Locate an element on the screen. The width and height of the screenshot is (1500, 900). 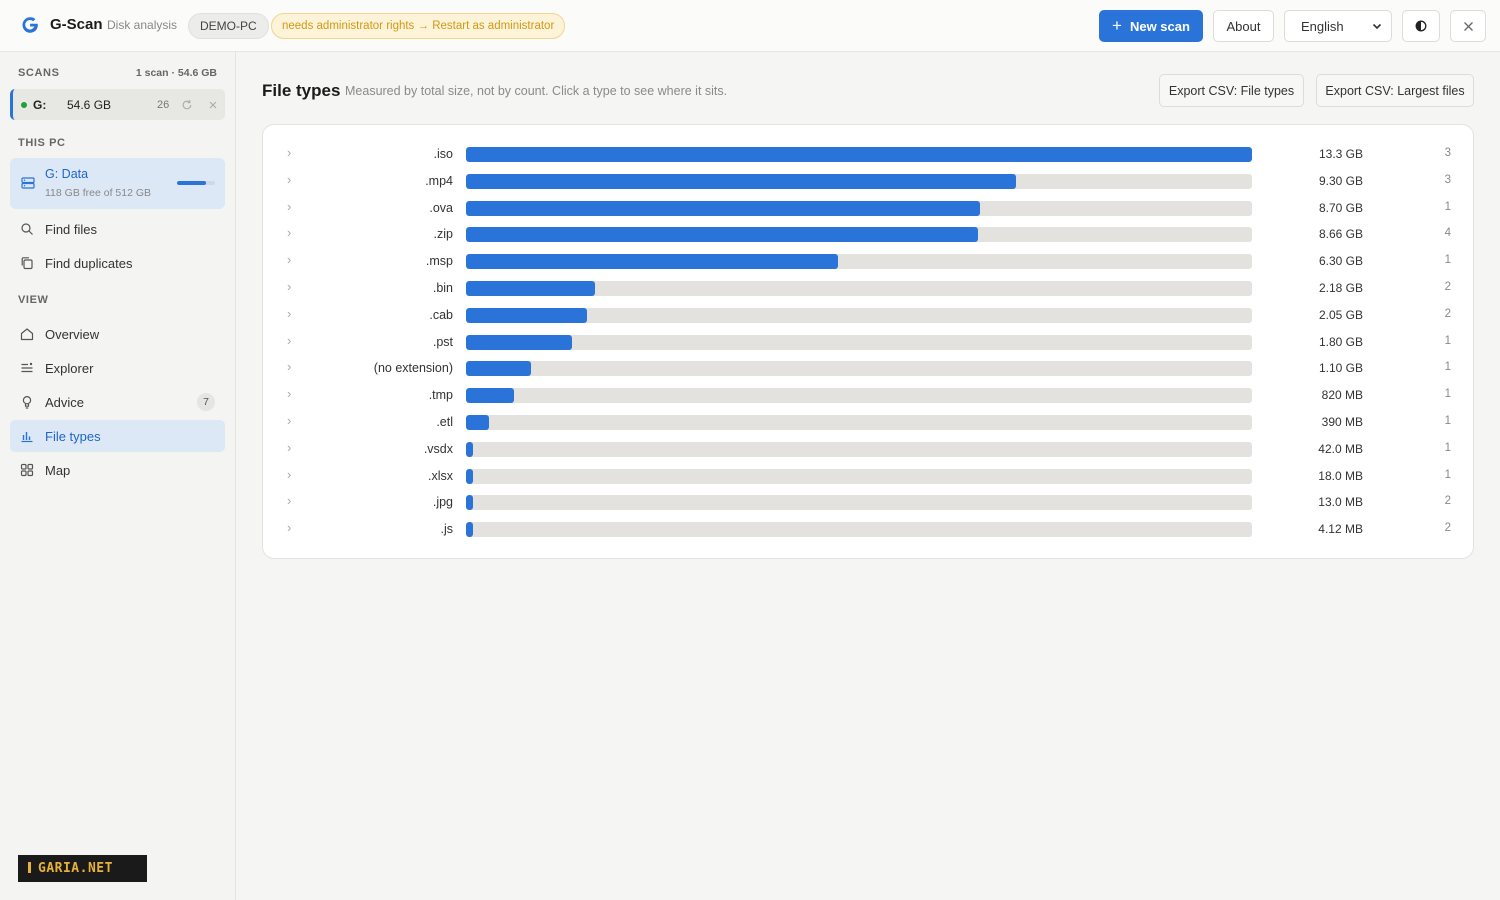
export-file-types-button: Export CSV: File types is located at coordinates (1231, 90).